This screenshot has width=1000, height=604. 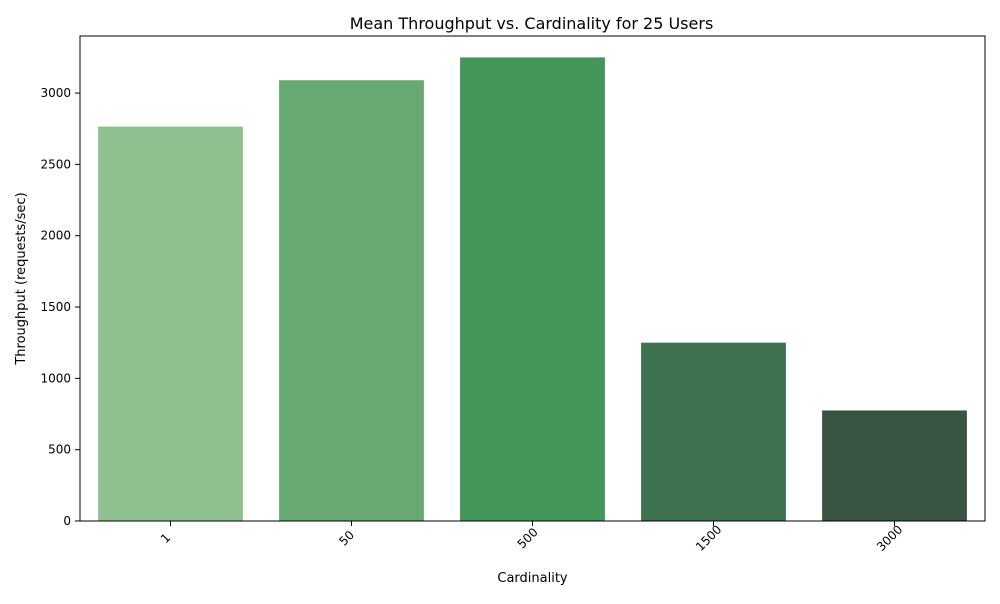 I want to click on y-tick-label: 1000, so click(x=55, y=378).